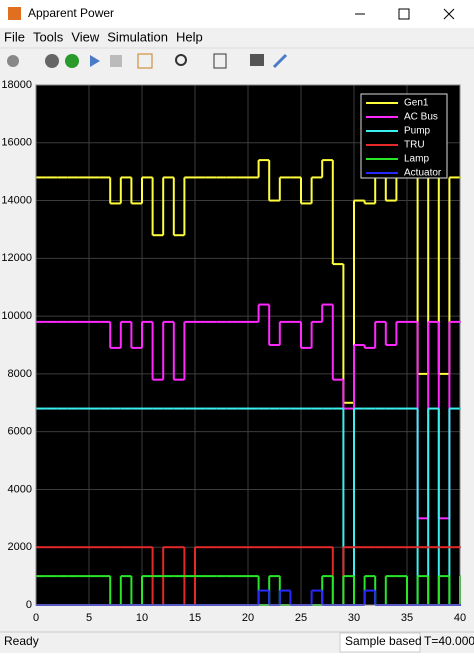 The width and height of the screenshot is (474, 658). I want to click on x-tick-label: 30, so click(354, 618).